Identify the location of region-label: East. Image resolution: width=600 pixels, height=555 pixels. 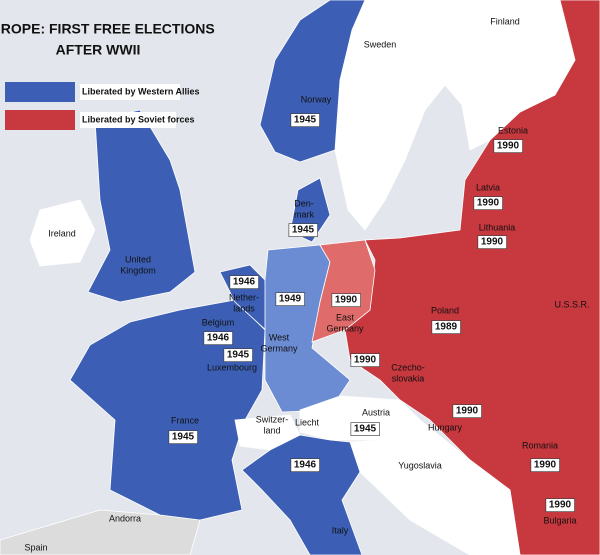
(345, 317).